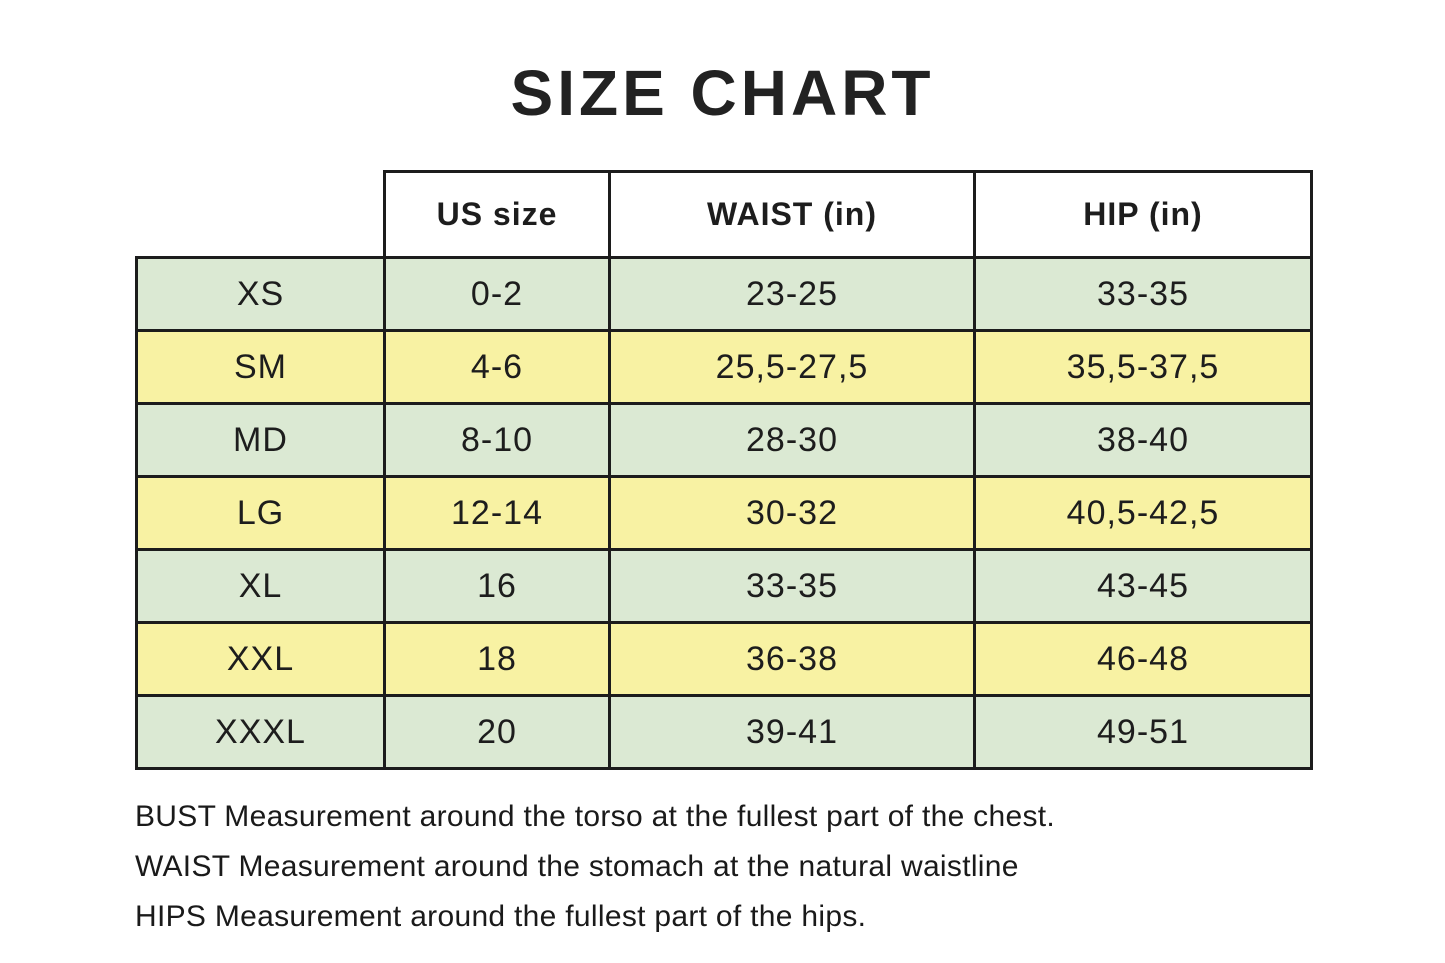  What do you see at coordinates (792, 659) in the screenshot?
I see `waist-cell: 36-38` at bounding box center [792, 659].